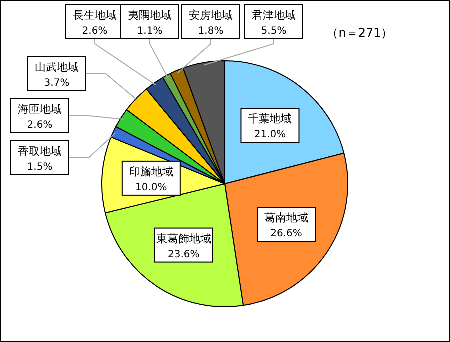 The height and width of the screenshot is (342, 450). What do you see at coordinates (270, 135) in the screenshot?
I see `data-label: 21.0%` at bounding box center [270, 135].